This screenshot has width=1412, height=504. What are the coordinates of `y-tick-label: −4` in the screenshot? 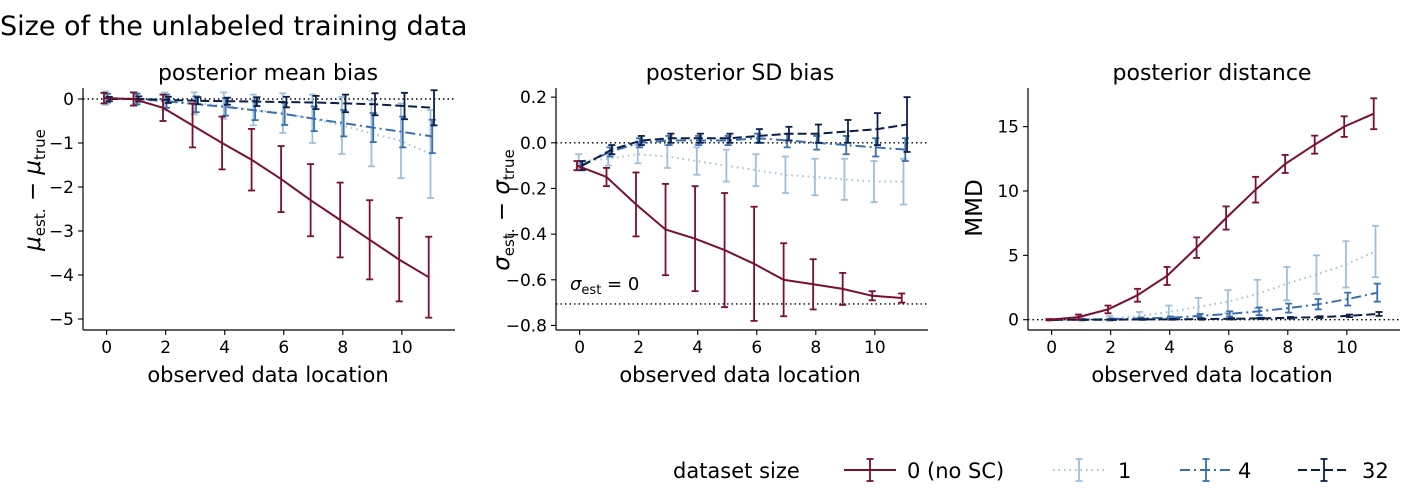 It's located at (61, 276).